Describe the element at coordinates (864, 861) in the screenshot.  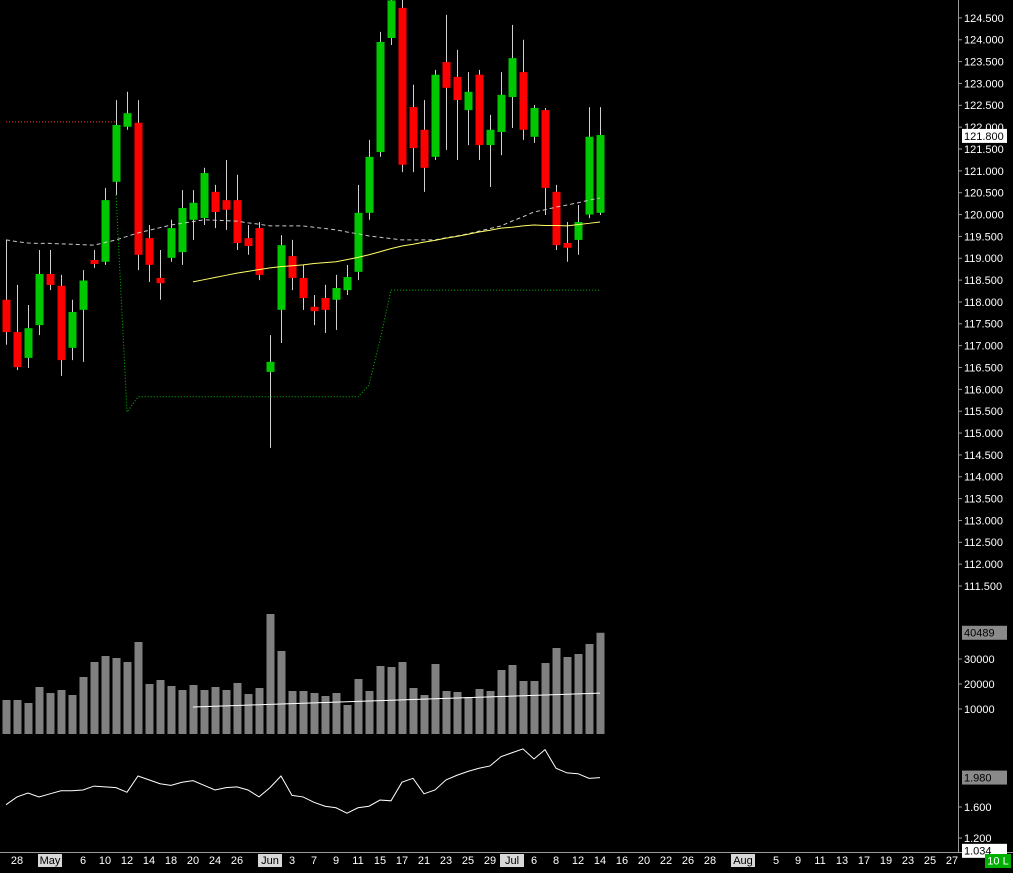
I see `x-tick-label: 17` at that location.